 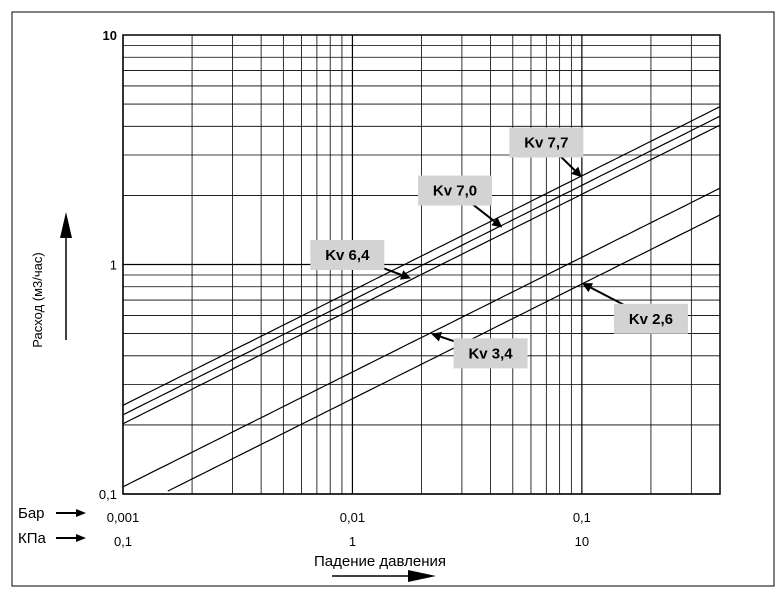 I want to click on y-axis-title: Расход (м3/час), so click(x=37, y=299).